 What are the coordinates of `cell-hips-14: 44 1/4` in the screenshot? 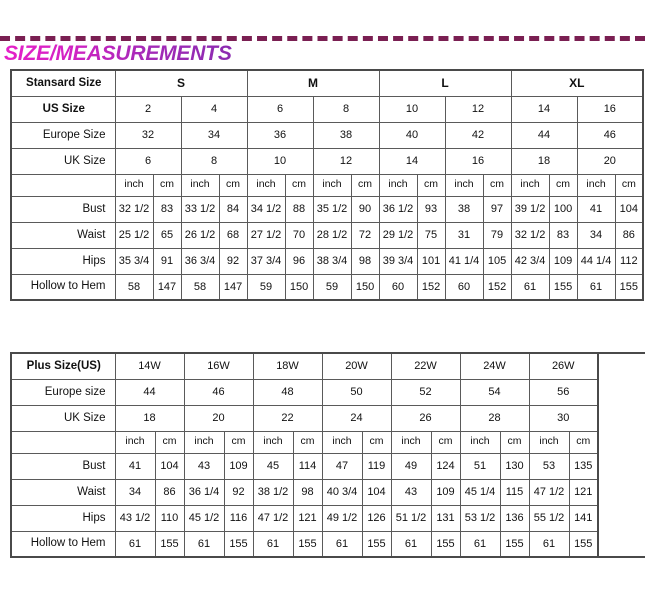 It's located at (596, 261).